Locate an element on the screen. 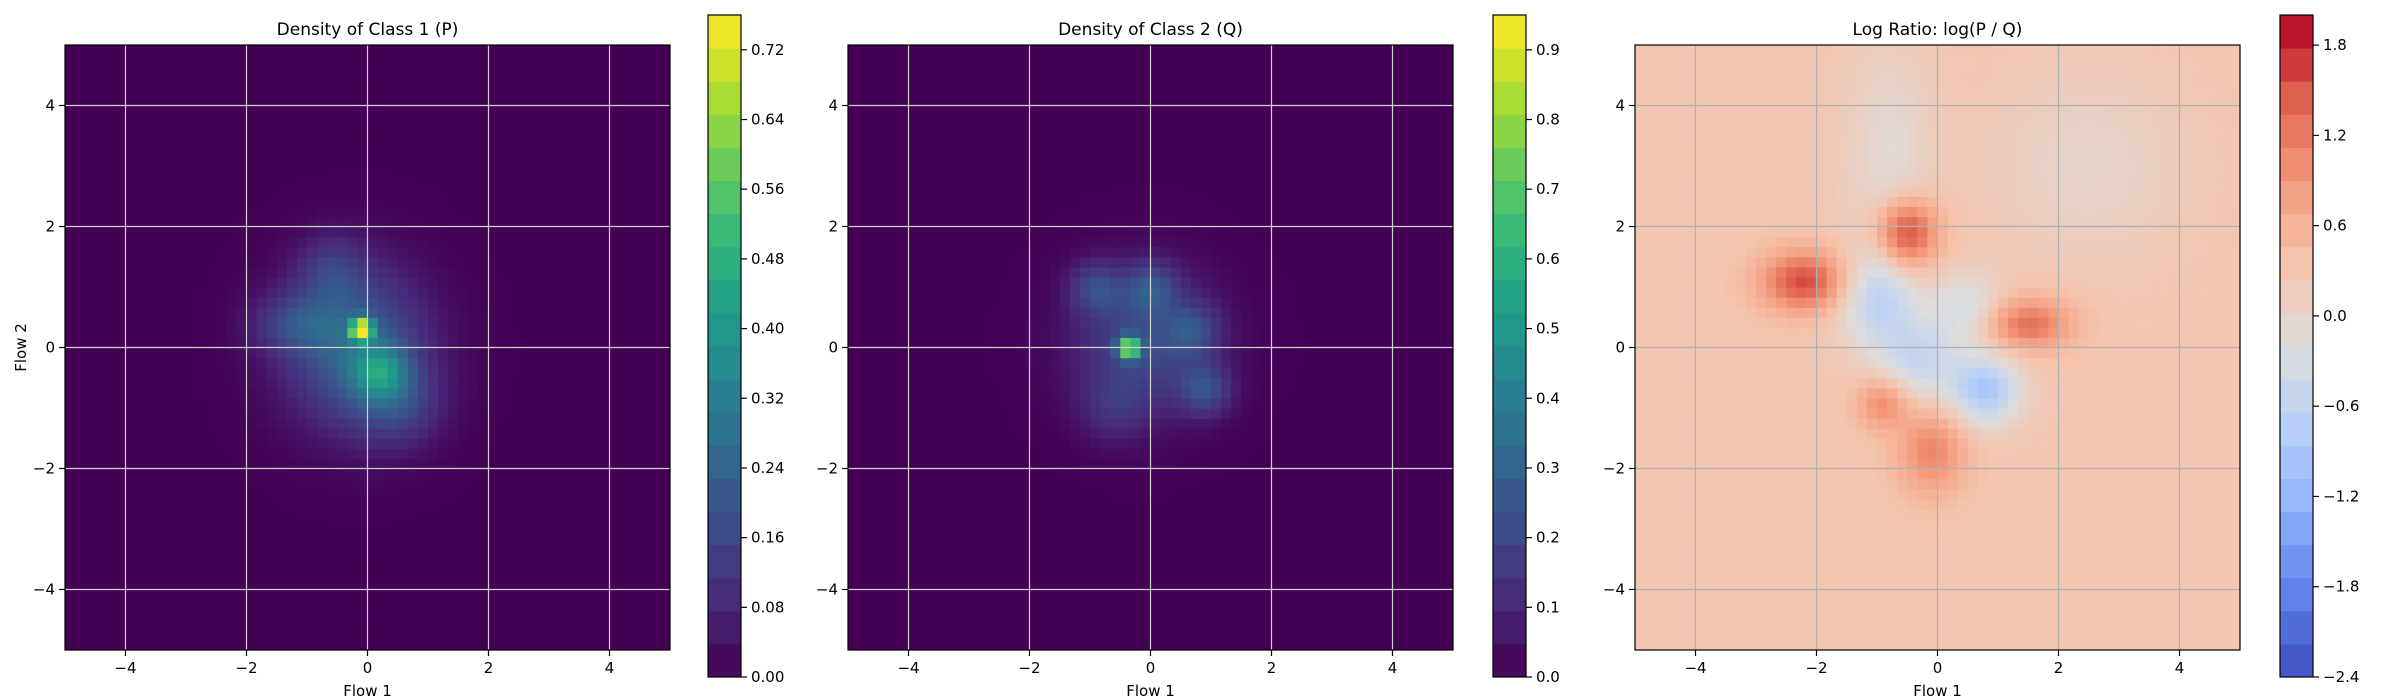 The height and width of the screenshot is (700, 2400). colorbar-segment is located at coordinates (724, 462).